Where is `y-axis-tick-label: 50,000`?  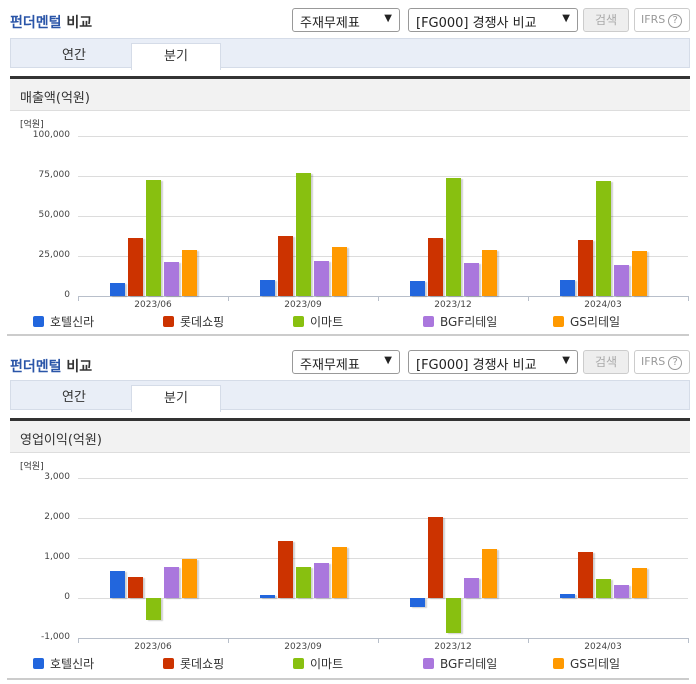 y-axis-tick-label: 50,000 is located at coordinates (54, 215).